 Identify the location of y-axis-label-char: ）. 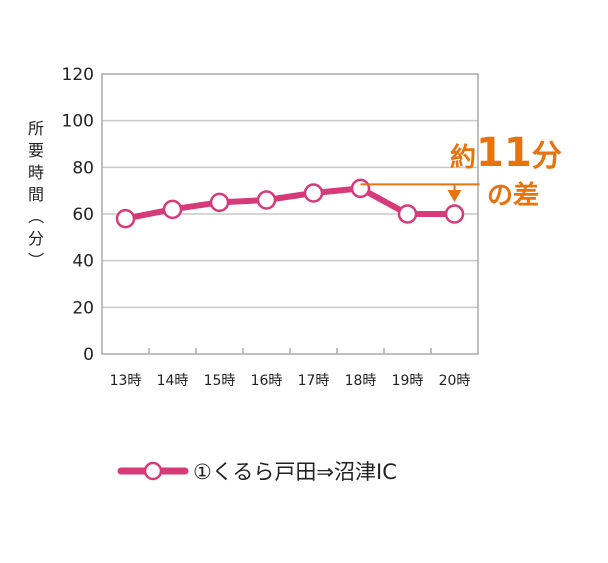
(35, 260).